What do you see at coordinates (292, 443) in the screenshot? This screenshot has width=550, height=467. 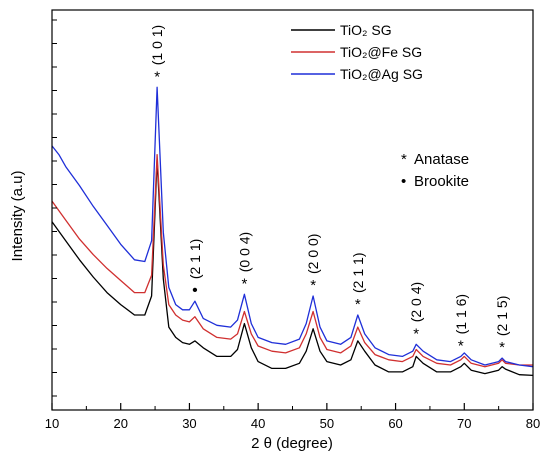 I see `x-axis-label: 2 θ (degree)` at bounding box center [292, 443].